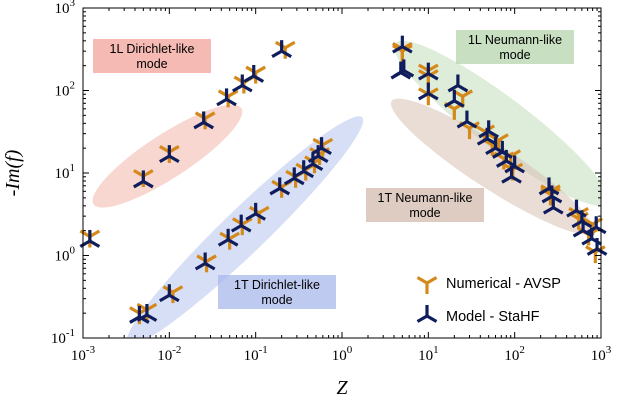 The width and height of the screenshot is (629, 405). Describe the element at coordinates (13, 172) in the screenshot. I see `y-axis-title: -Im(f)` at that location.